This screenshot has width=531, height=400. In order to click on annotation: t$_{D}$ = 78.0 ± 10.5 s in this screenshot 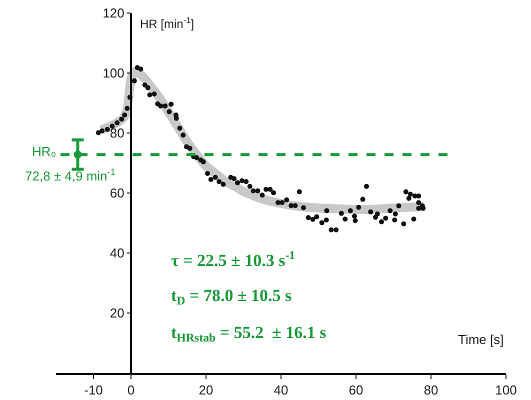, I will do `click(231, 297)`.